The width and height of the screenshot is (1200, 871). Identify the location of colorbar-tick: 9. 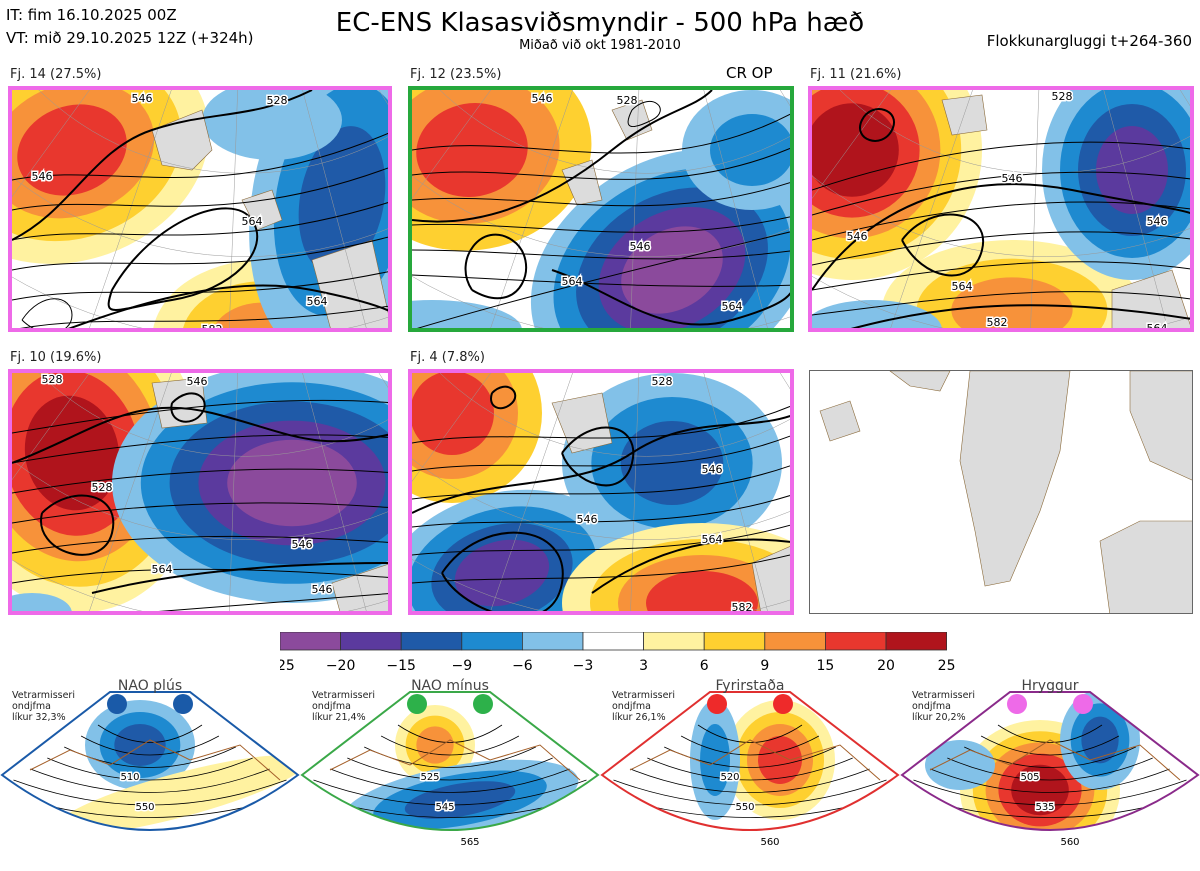
(764, 665).